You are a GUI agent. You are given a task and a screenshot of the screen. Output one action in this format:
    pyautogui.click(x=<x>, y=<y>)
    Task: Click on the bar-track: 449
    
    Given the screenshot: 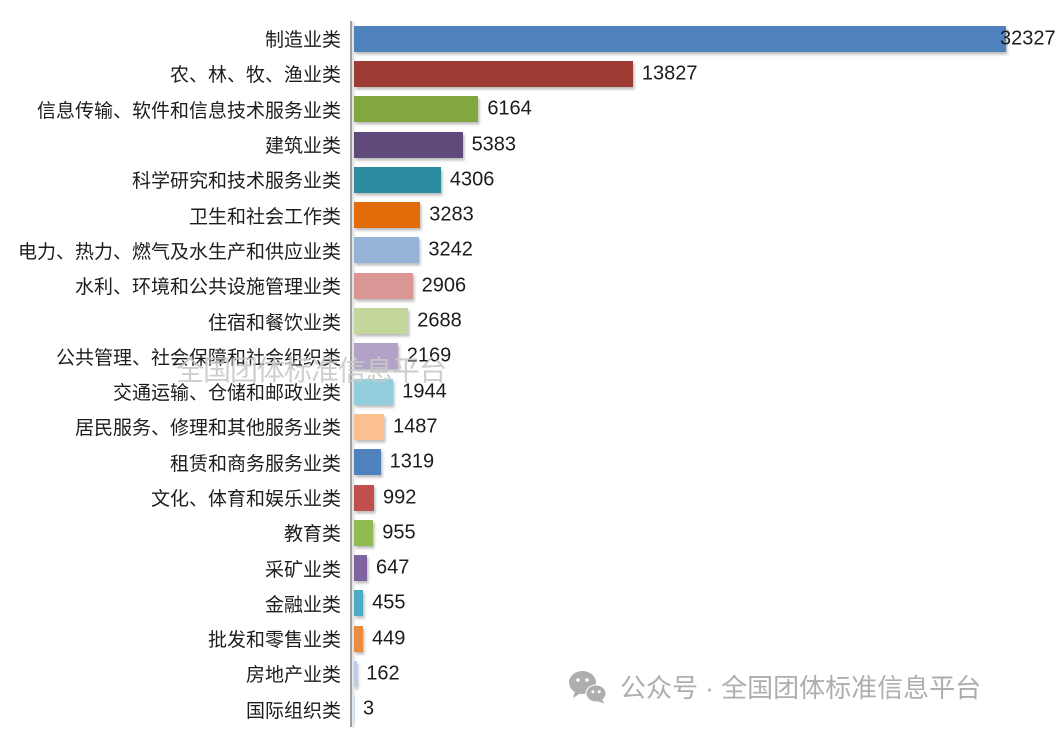 What is the action you would take?
    pyautogui.click(x=706, y=638)
    